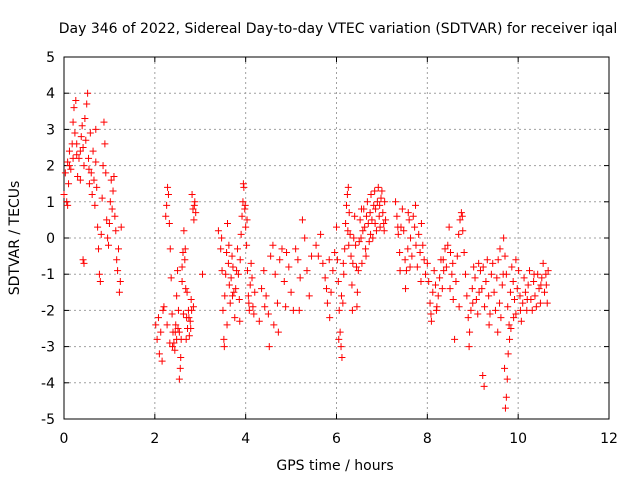 The image size is (640, 480). I want to click on y-tick-label: 0, so click(50, 239).